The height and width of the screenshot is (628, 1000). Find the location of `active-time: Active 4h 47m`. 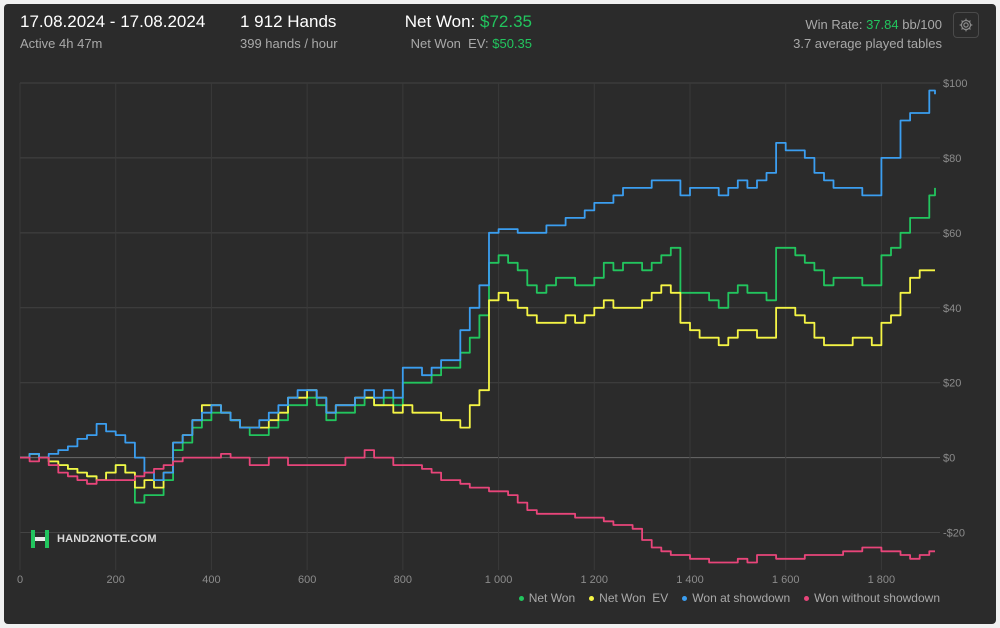

active-time: Active 4h 47m is located at coordinates (61, 43).